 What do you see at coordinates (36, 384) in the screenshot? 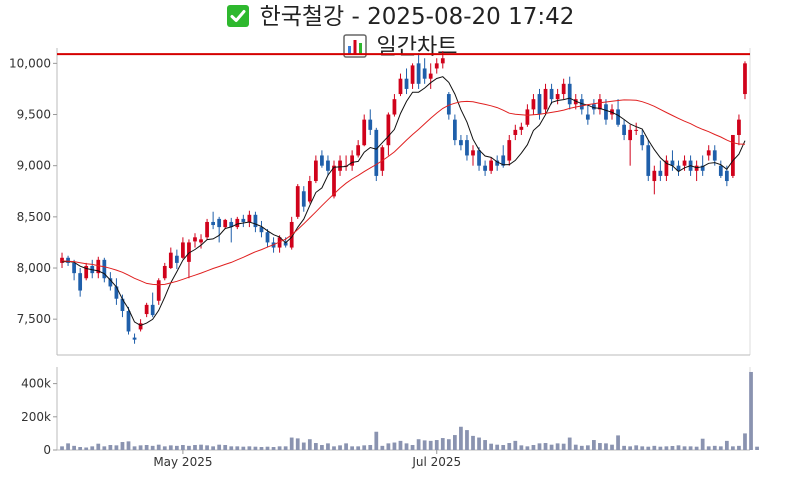
I see `volume-tick-label: 400k` at bounding box center [36, 384].